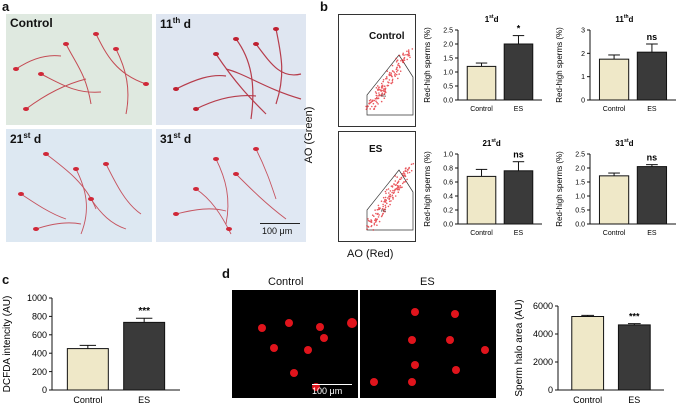 This screenshot has height=417, width=685. What do you see at coordinates (390, 196) in the screenshot?
I see `flow-scatter` at bounding box center [390, 196].